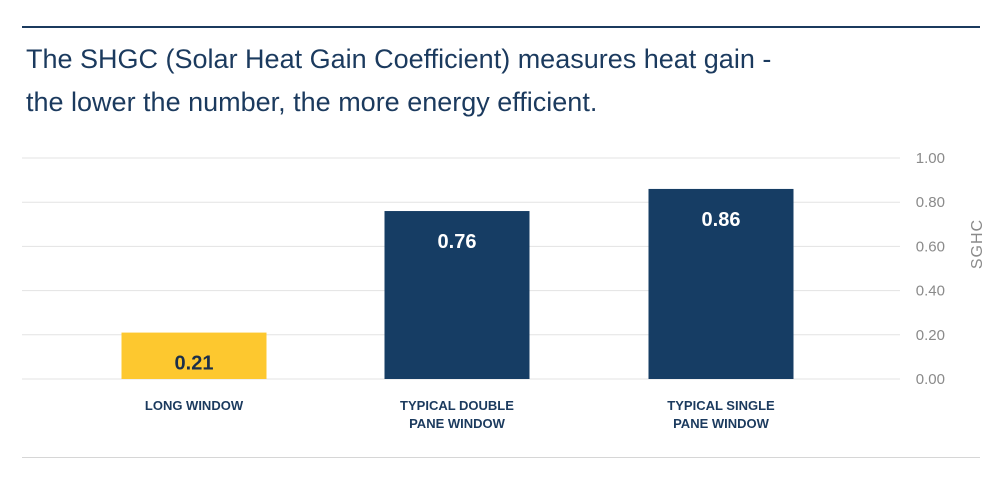 This screenshot has width=1000, height=480. Describe the element at coordinates (930, 246) in the screenshot. I see `y-tick-label: 0.60` at that location.